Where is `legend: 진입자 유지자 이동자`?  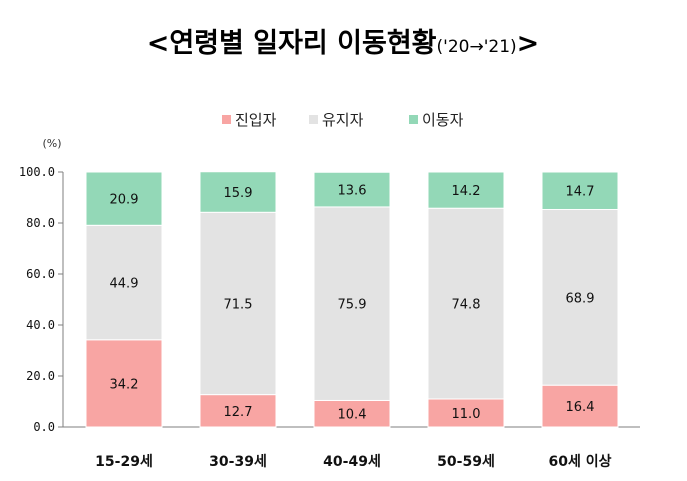
legend: 진입자 유지자 이동자 is located at coordinates (343, 120).